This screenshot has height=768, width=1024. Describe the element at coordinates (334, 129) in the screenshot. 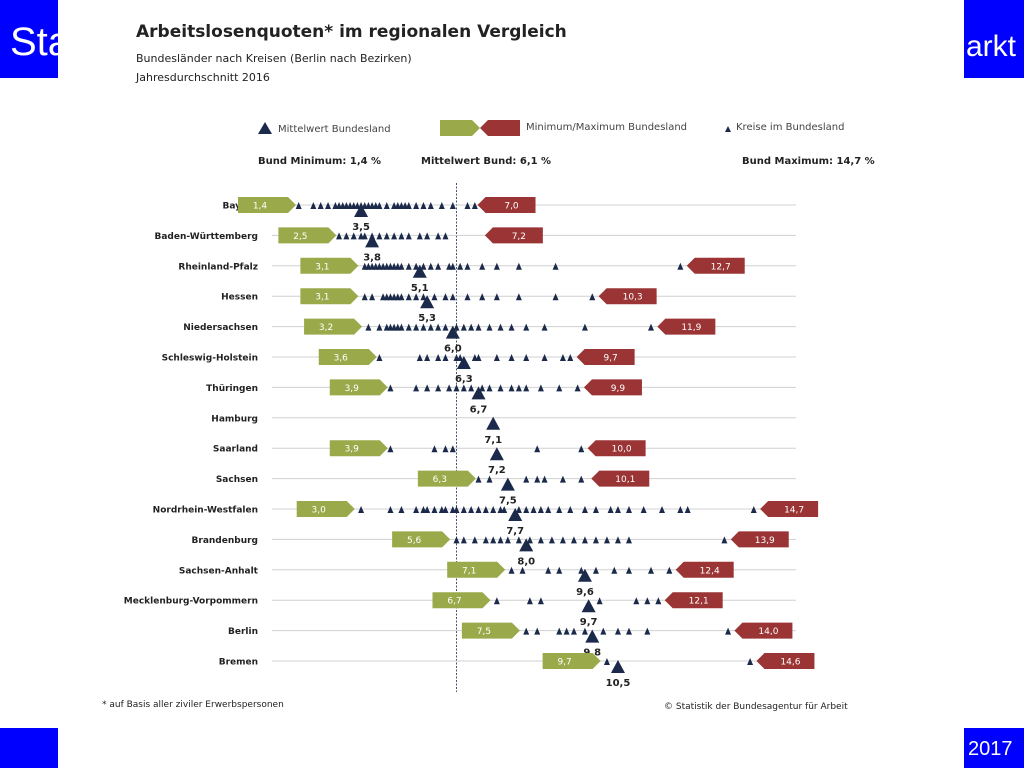

I see `legend-mean-label: Mittelwert Bundesland` at that location.